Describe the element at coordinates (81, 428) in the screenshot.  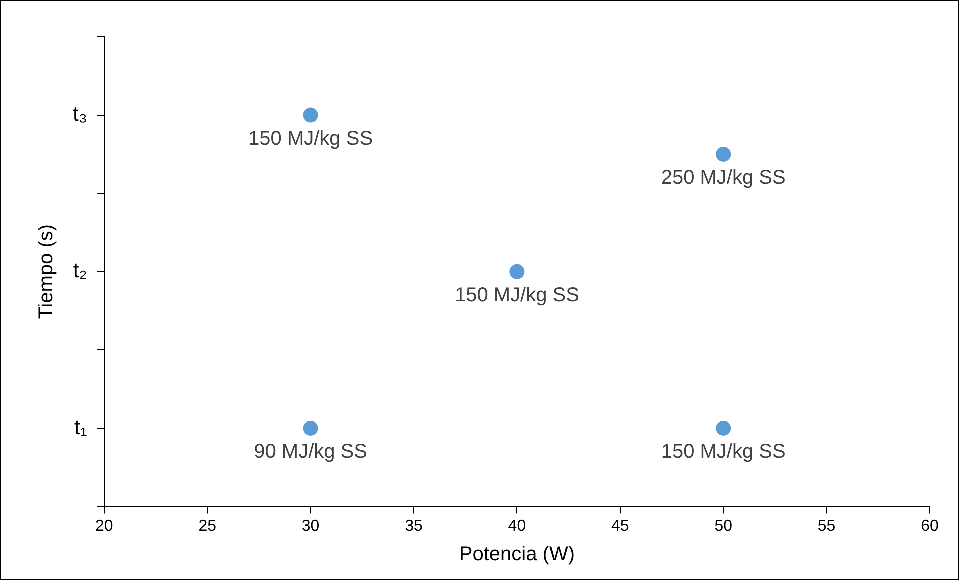
I see `category-label: t₁` at that location.